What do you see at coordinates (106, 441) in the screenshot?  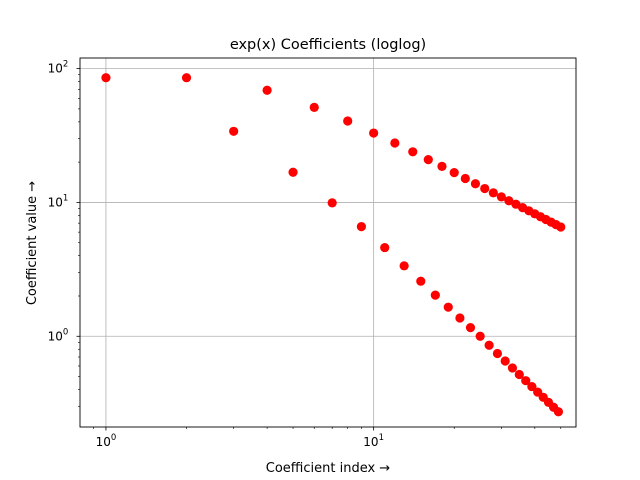 I see `x-tick-label: 10⁰` at bounding box center [106, 441].